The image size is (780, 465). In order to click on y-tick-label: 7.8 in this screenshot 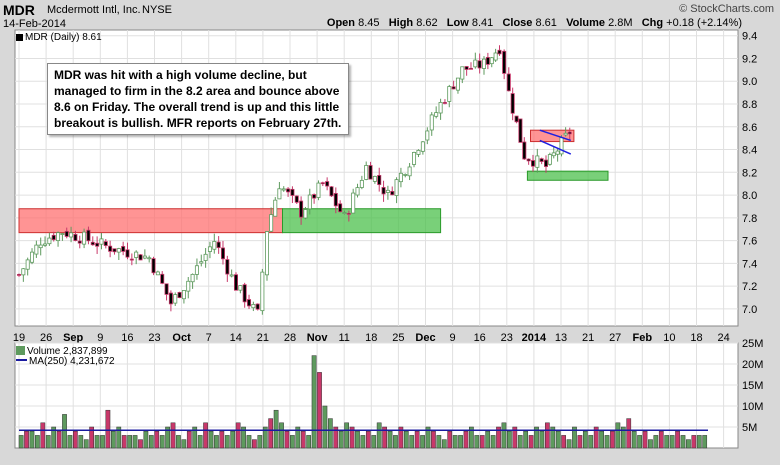, I will do `click(749, 219)`.